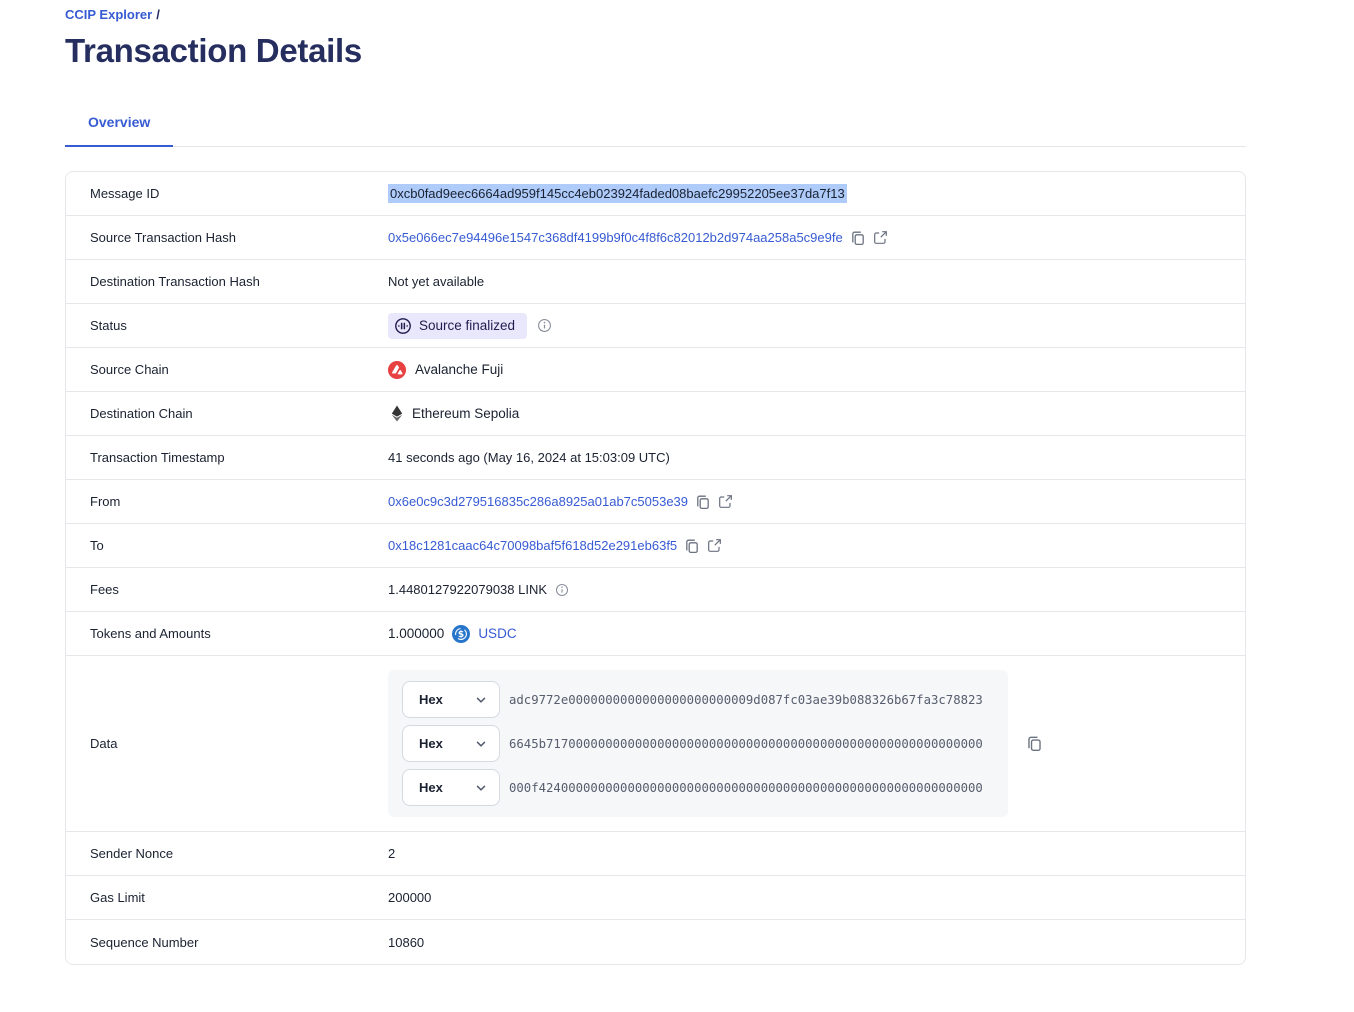 This screenshot has width=1354, height=1012. What do you see at coordinates (655, 590) in the screenshot?
I see `table-row-fees: Fees 1.4480127922079038 LINK` at bounding box center [655, 590].